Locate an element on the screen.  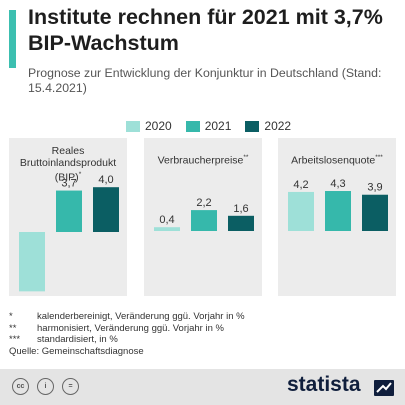
panel-title-verbraucherpreise-text: Verbraucherpreise is located at coordinates (200, 160).